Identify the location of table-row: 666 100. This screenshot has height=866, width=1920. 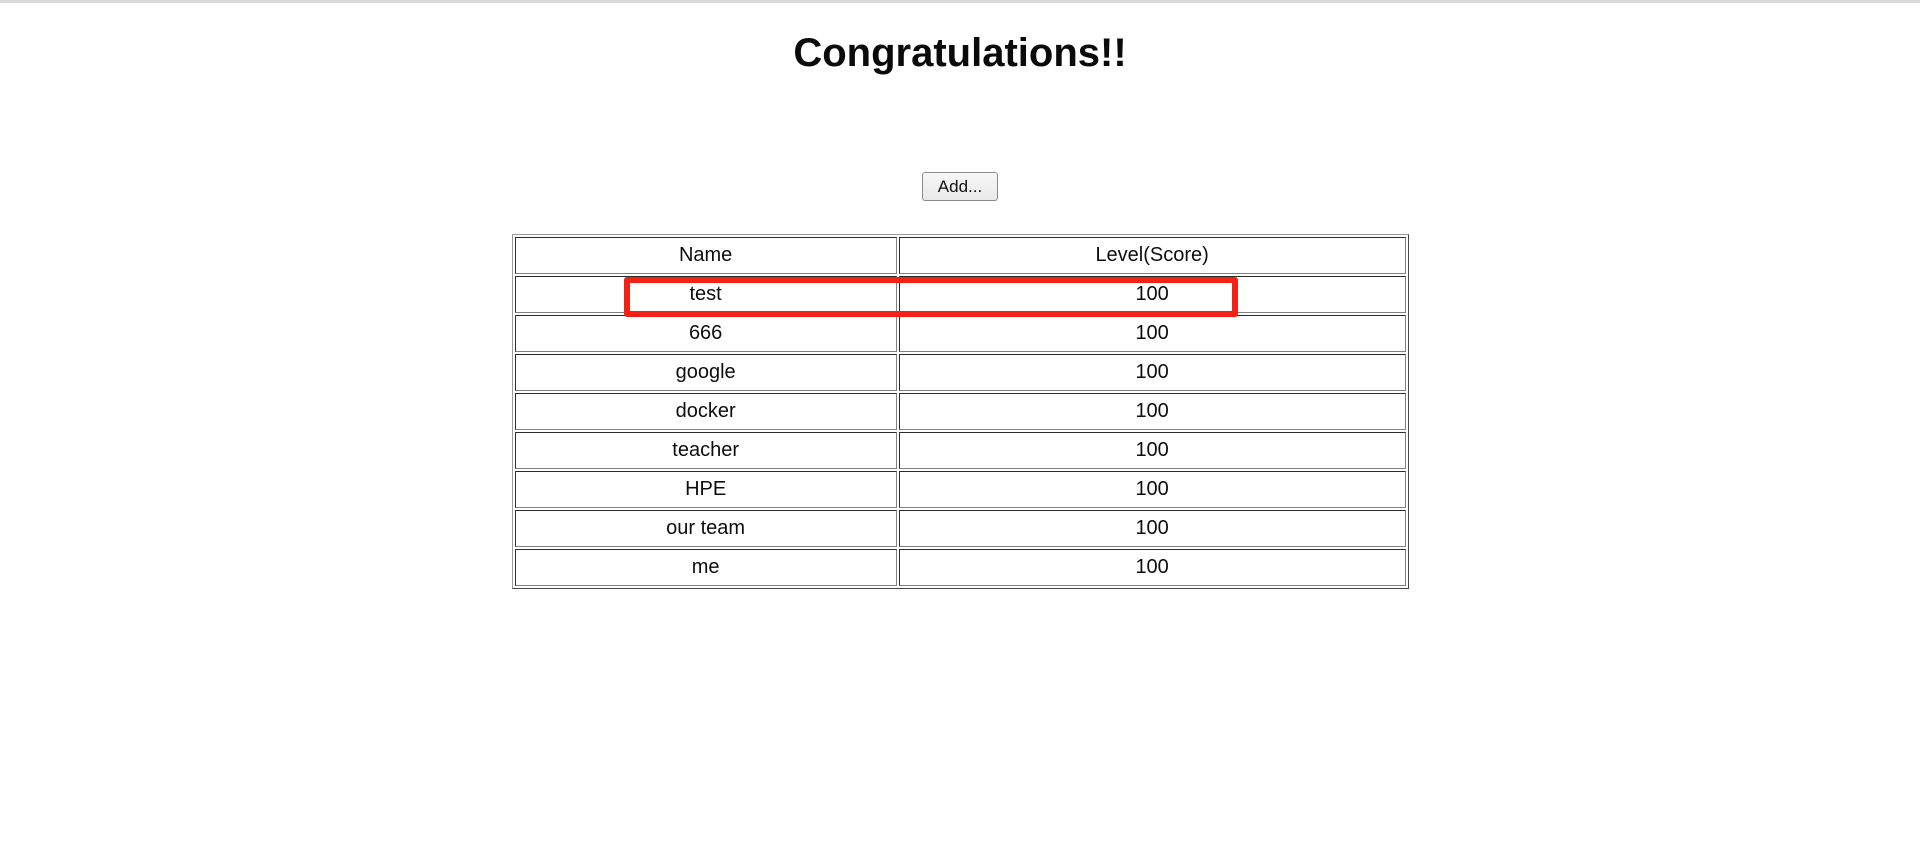
(960, 333).